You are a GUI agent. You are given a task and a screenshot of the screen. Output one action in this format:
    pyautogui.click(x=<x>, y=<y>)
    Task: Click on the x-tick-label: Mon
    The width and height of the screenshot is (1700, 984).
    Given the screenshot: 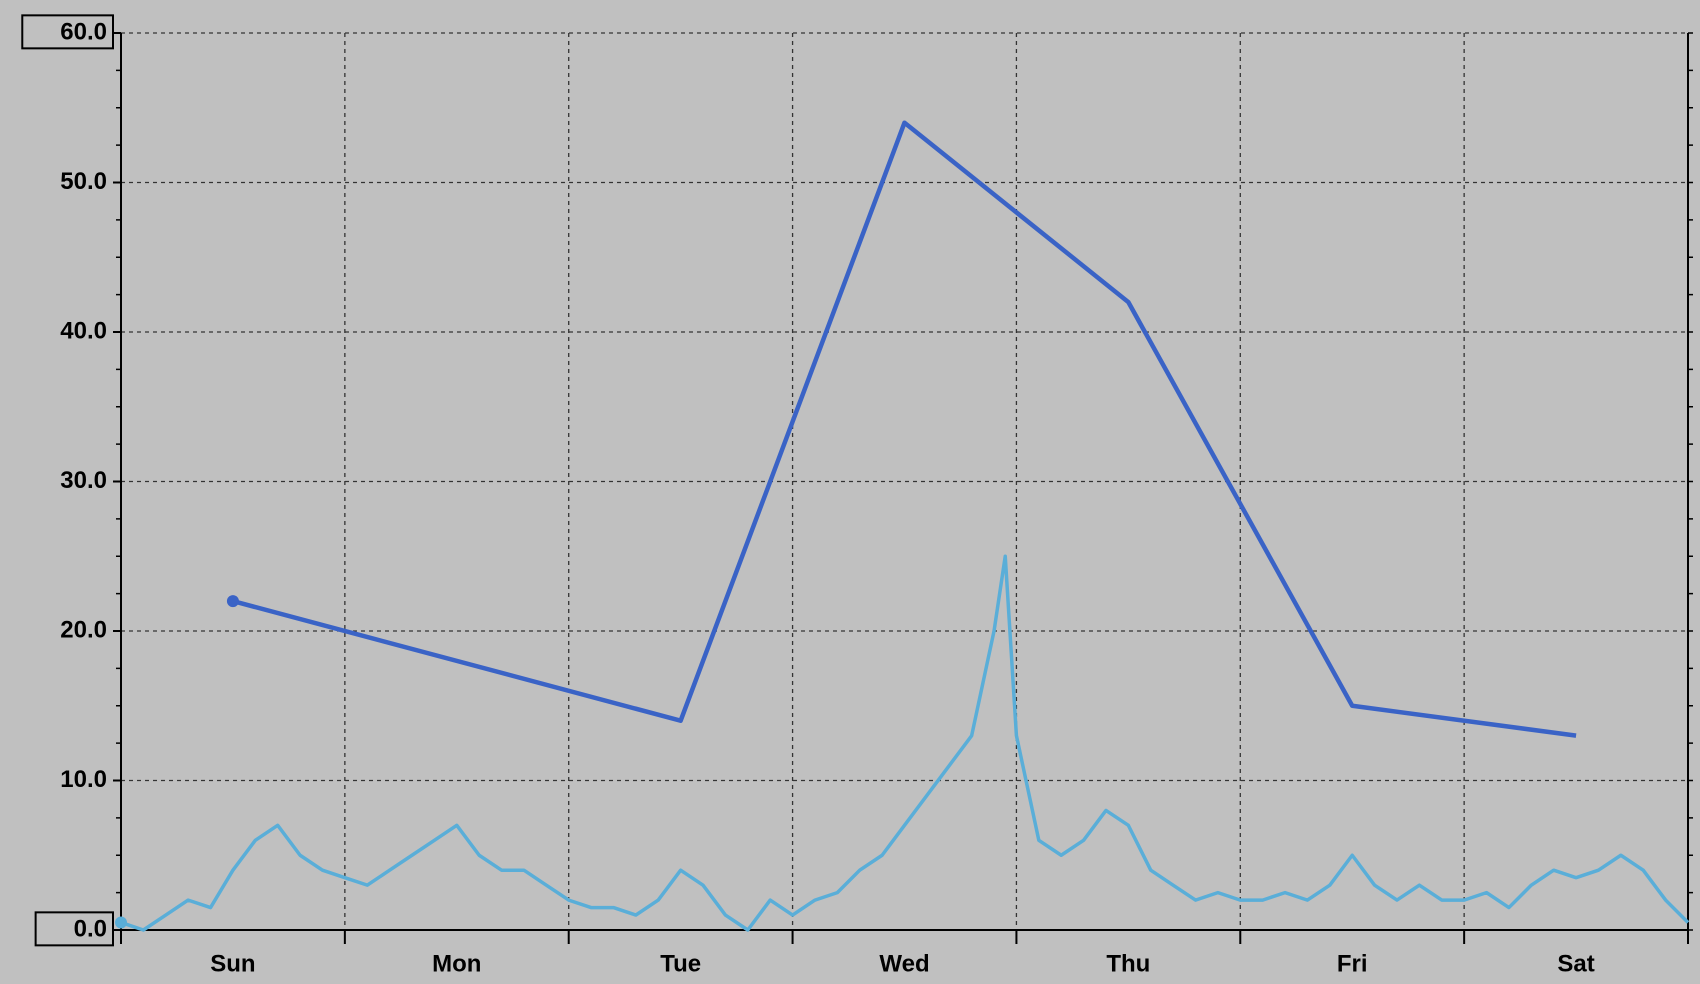 What is the action you would take?
    pyautogui.click(x=456, y=963)
    